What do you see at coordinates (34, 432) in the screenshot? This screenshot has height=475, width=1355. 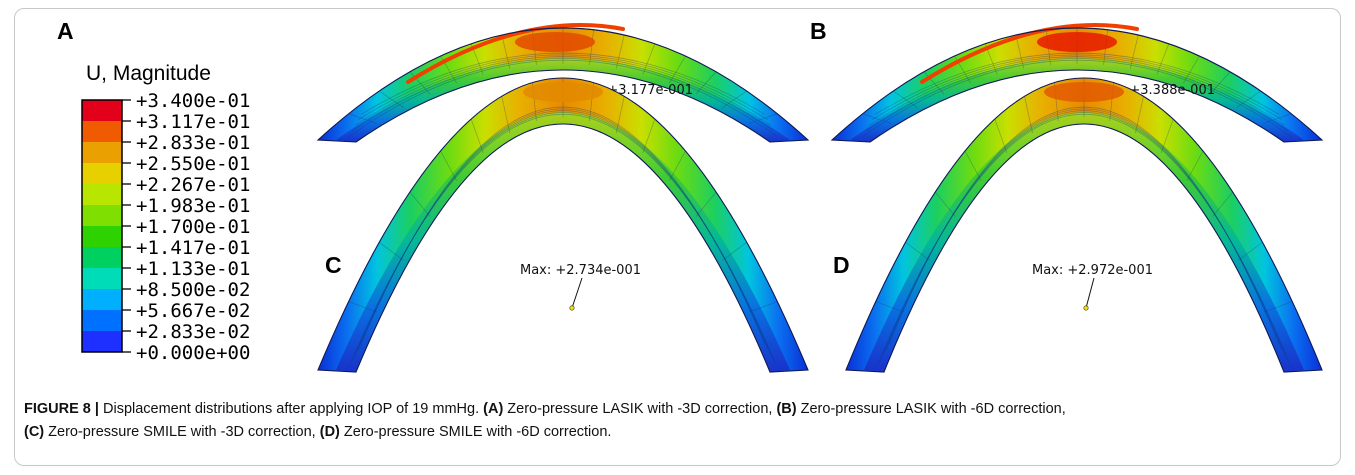 I see `caption-item-tag: (C)` at bounding box center [34, 432].